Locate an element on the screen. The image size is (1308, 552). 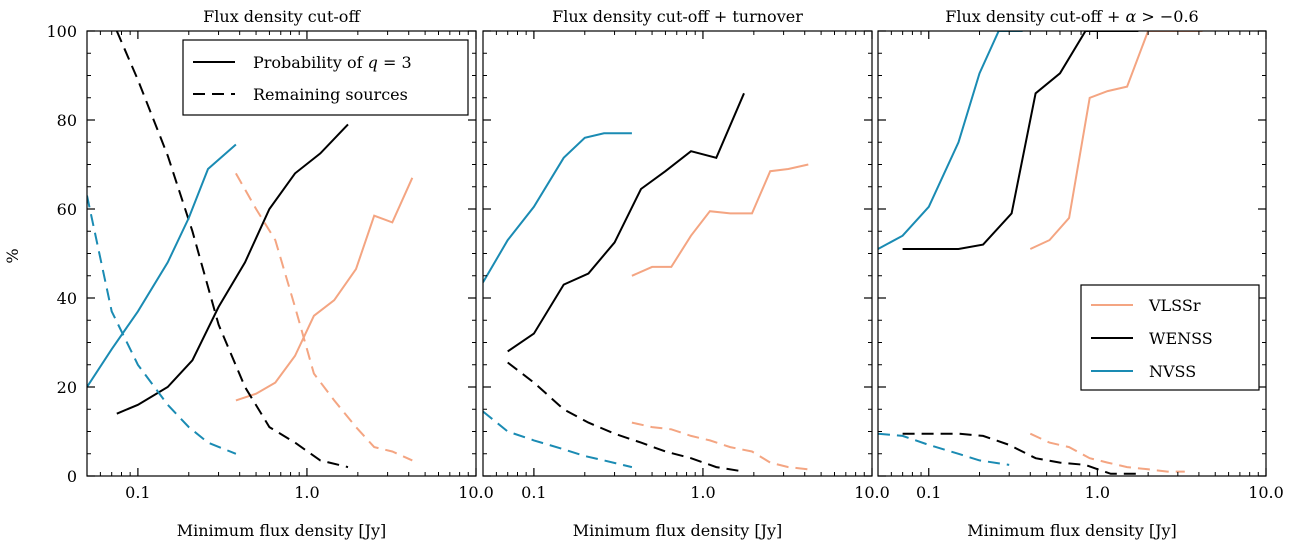
panel-title: Flux density cut-off is located at coordinates (282, 16).